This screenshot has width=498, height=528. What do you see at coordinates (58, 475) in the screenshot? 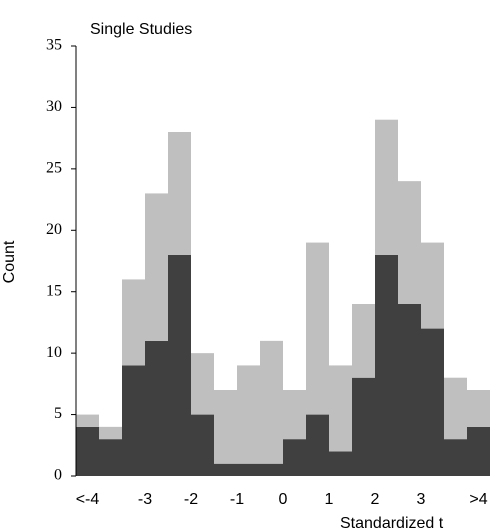
I see `y-tick-label: 0` at bounding box center [58, 475].